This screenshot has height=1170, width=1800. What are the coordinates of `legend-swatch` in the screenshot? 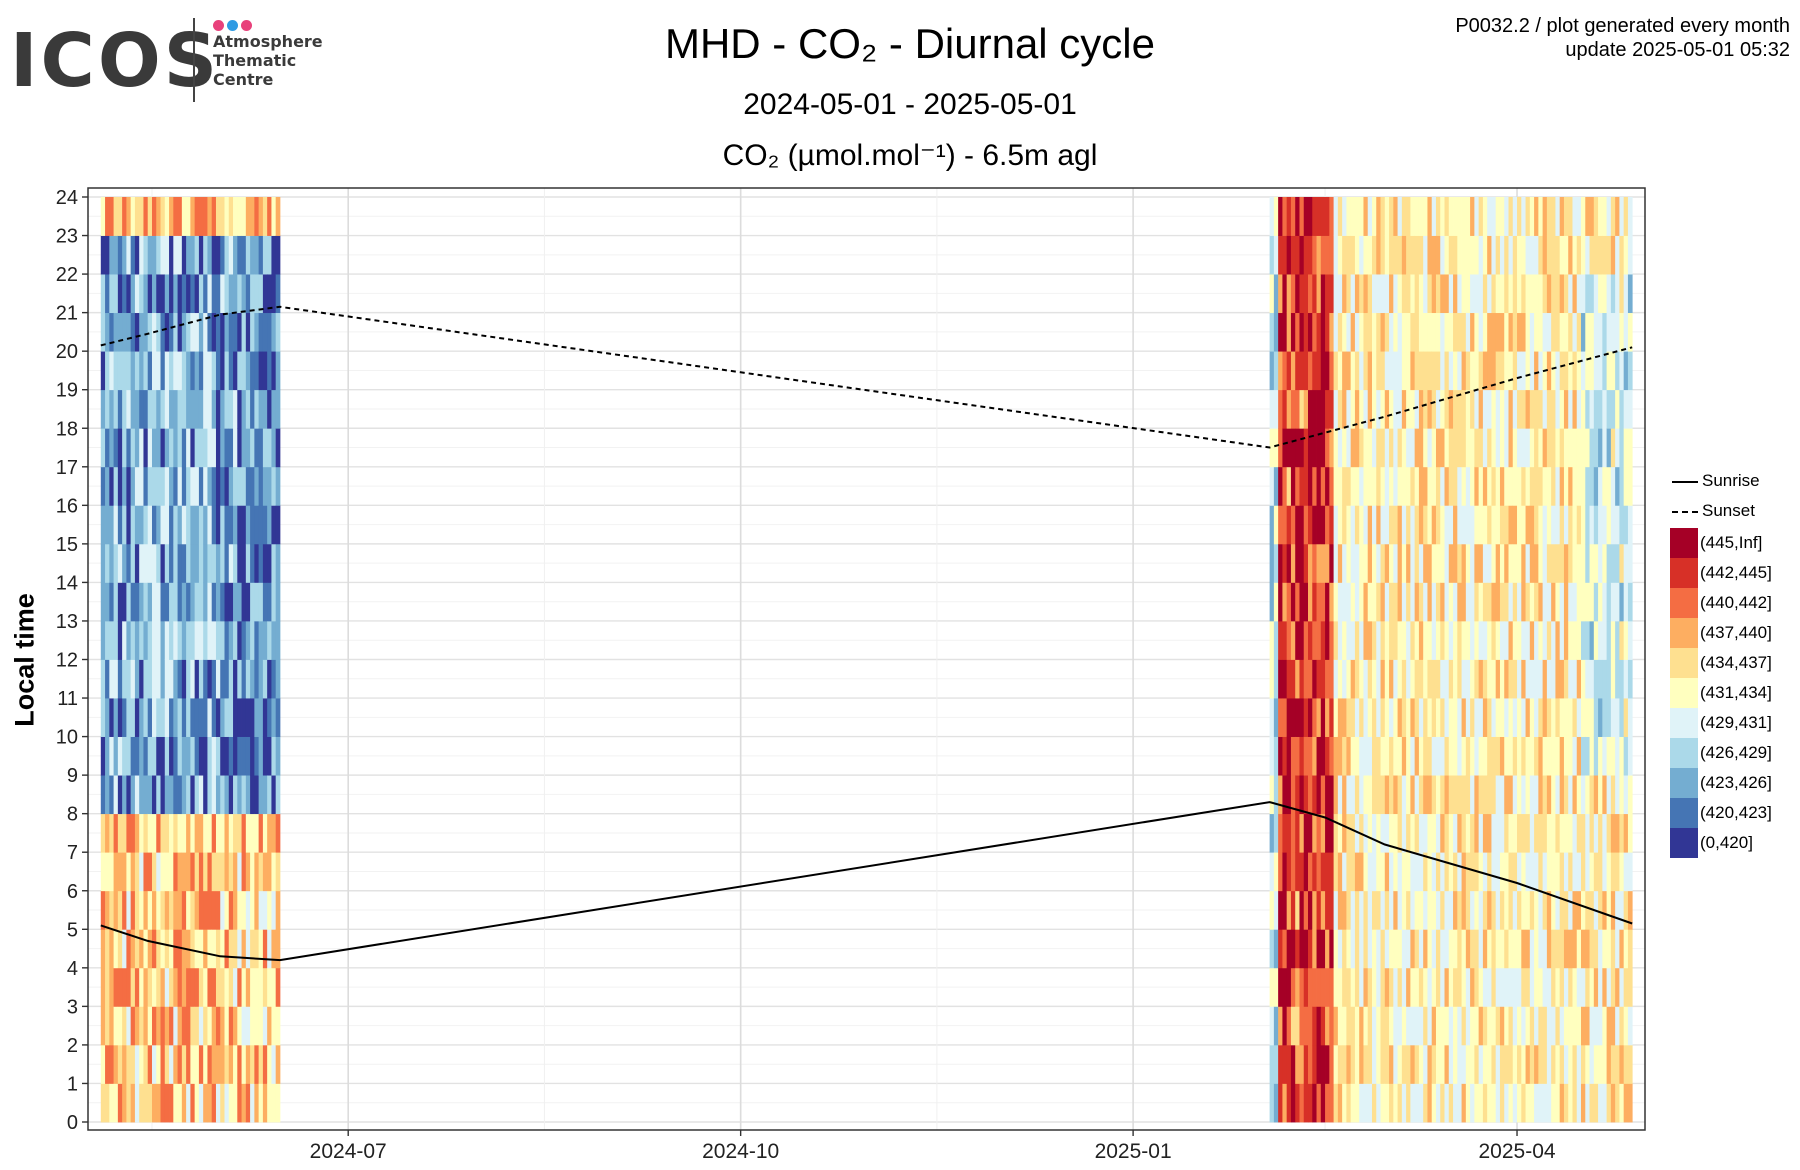 It's located at (1684, 603).